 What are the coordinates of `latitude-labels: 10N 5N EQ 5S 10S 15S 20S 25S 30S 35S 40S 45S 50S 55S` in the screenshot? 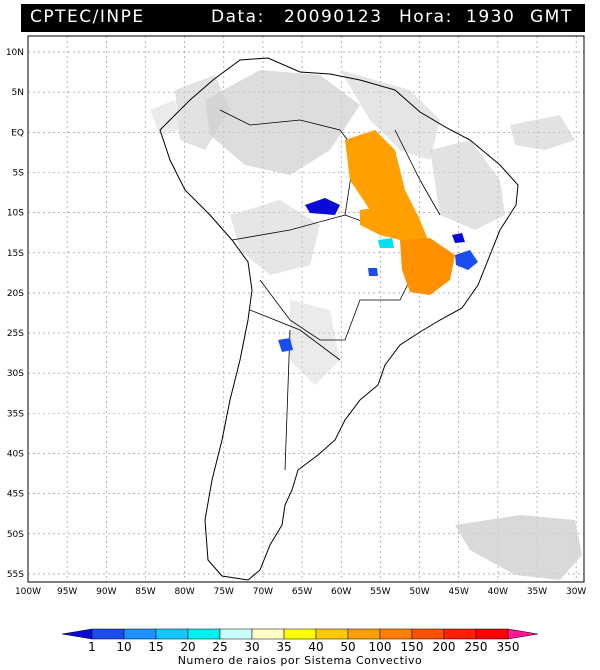 It's located at (15, 314).